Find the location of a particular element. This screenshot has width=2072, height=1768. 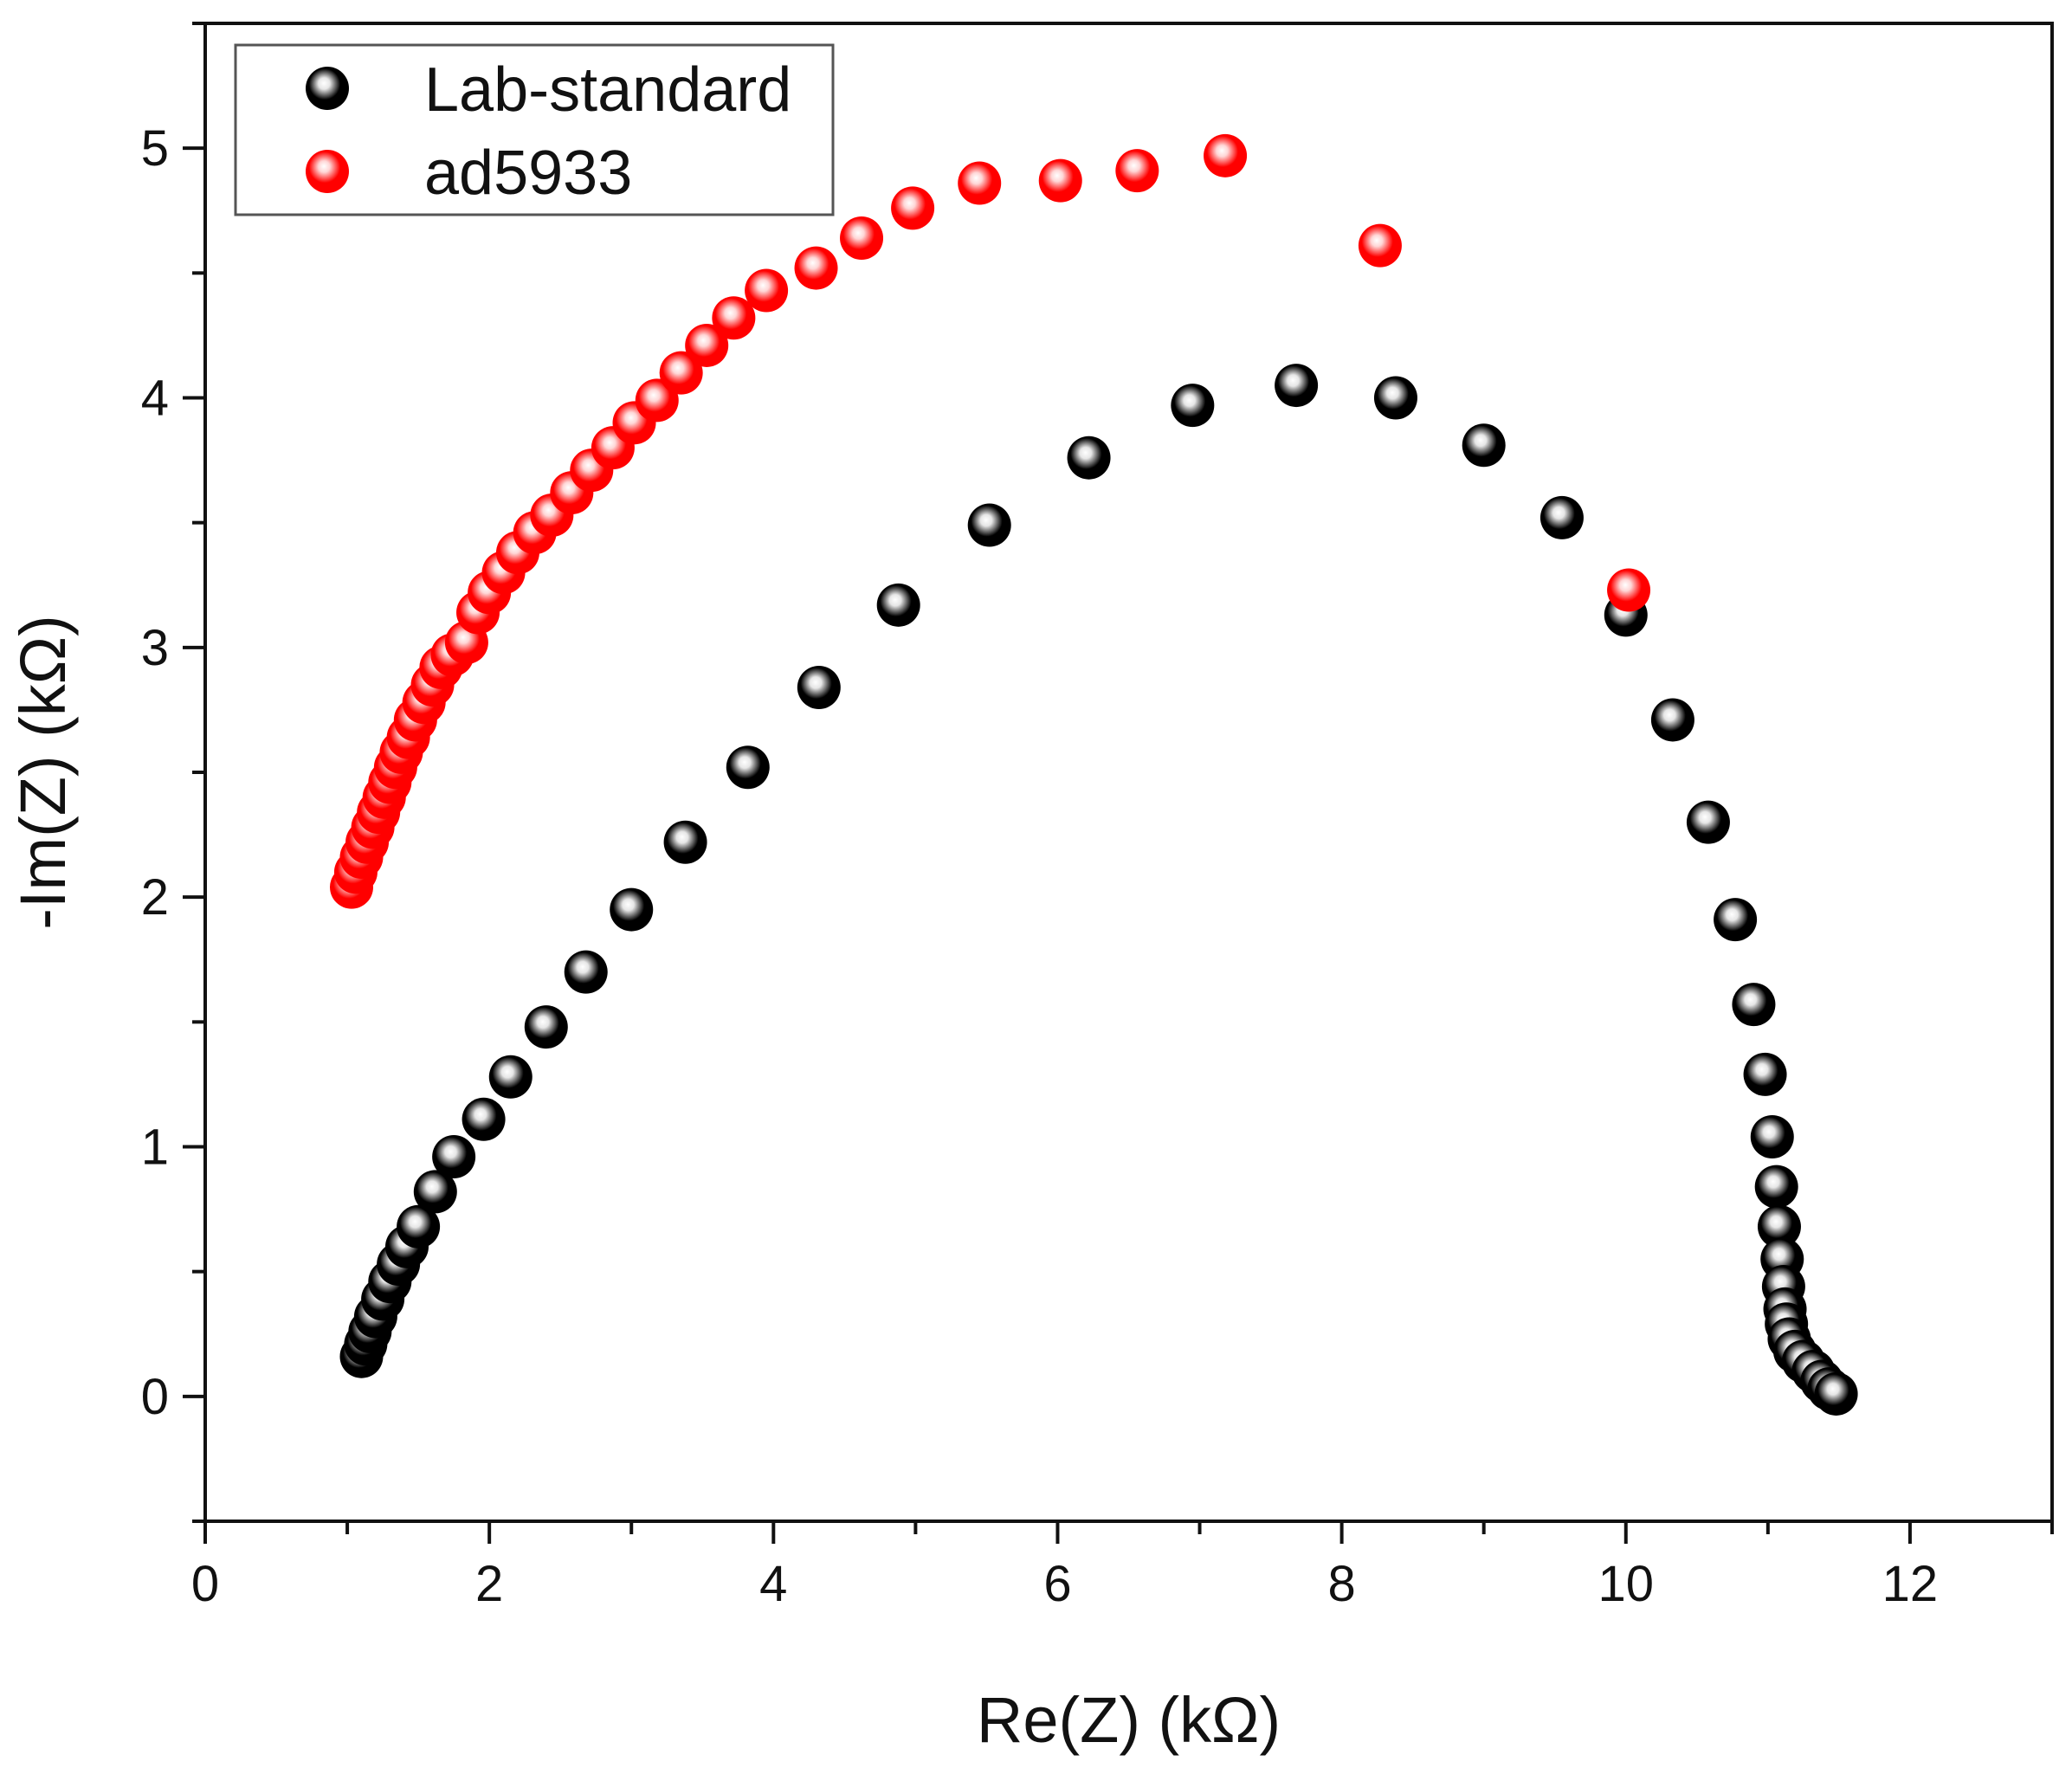

legend-label-ad5933: ad5933 is located at coordinates (528, 173).